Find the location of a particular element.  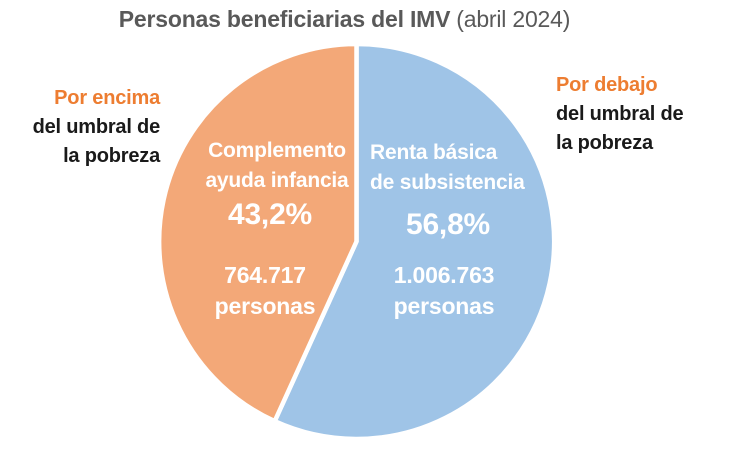

chart-title-main: Personas beneficiarias del IMV is located at coordinates (284, 19).